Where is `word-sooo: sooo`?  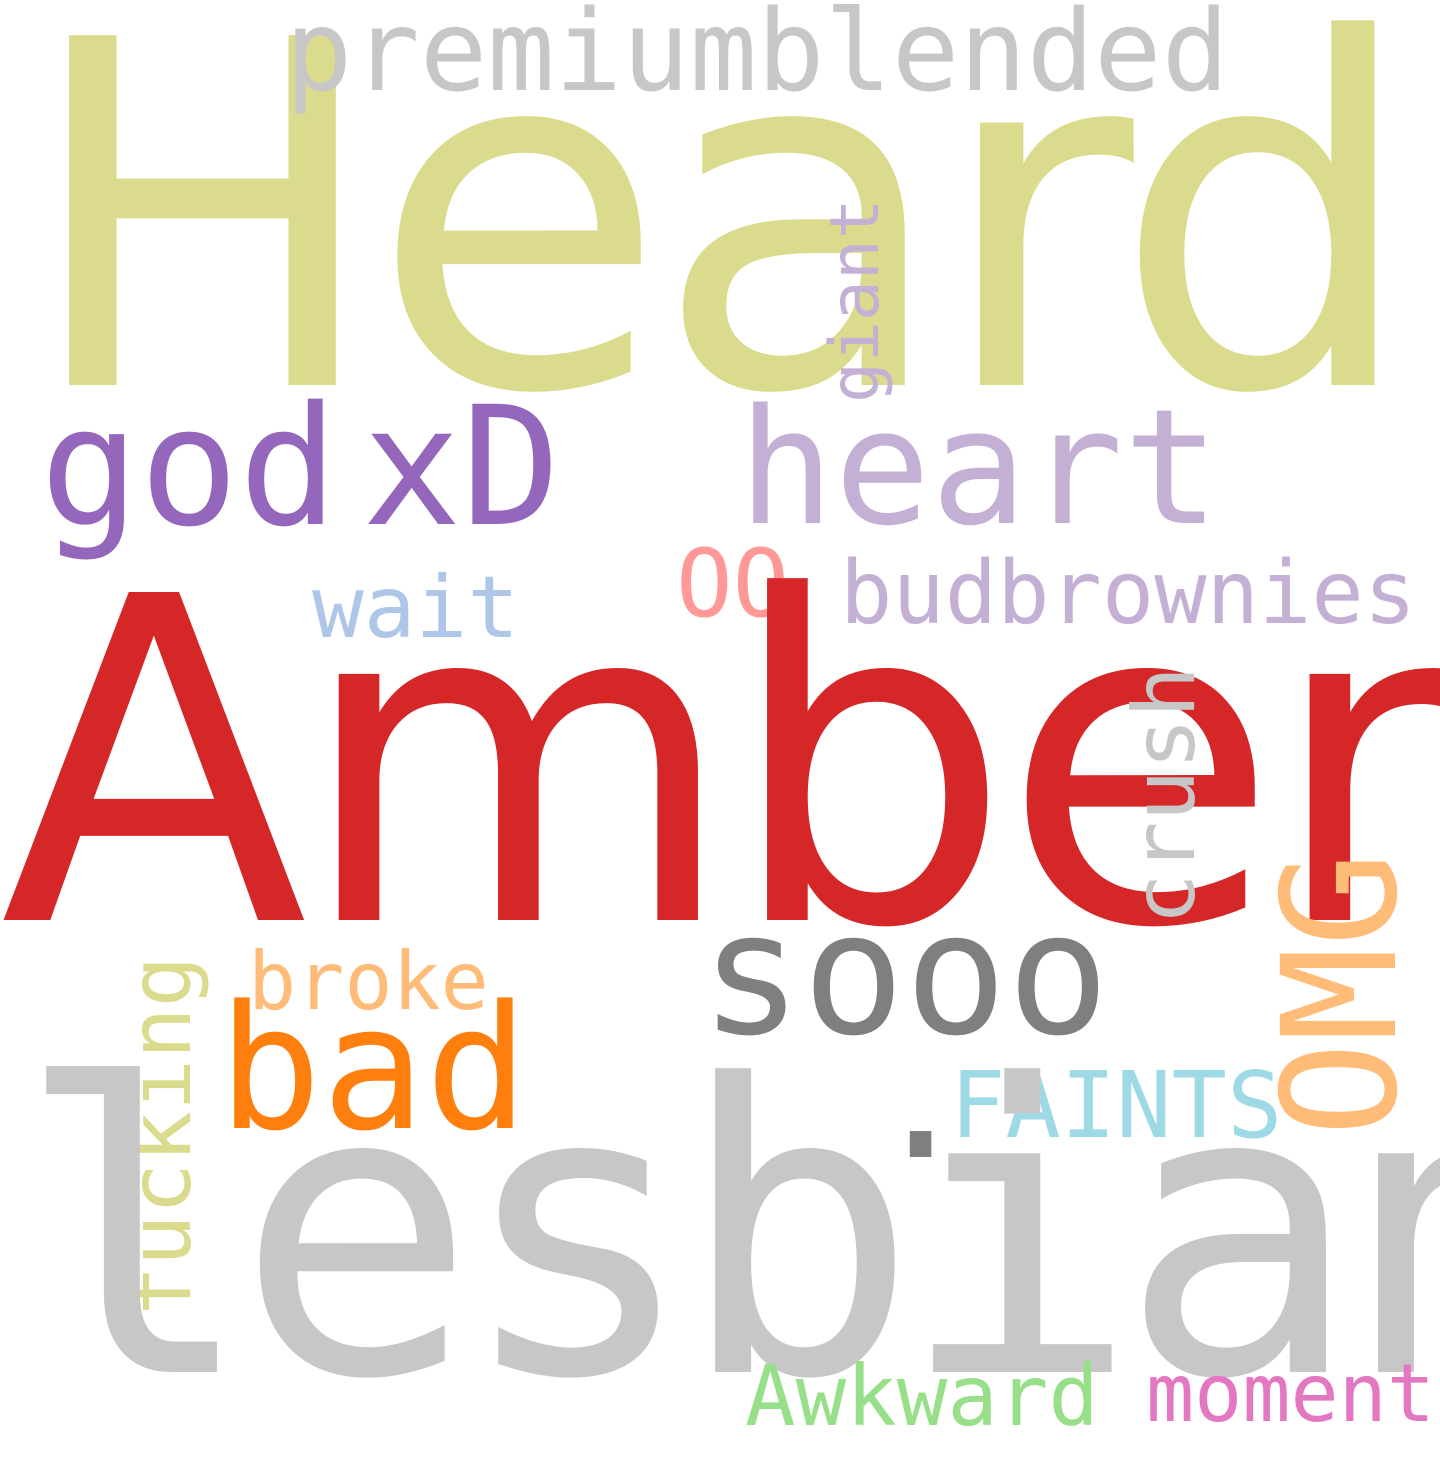
word-sooo: sooo is located at coordinates (905, 975).